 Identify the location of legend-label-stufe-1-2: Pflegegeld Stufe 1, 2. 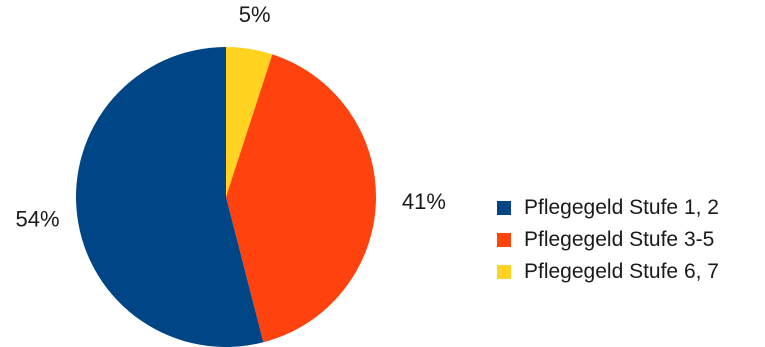
(621, 207).